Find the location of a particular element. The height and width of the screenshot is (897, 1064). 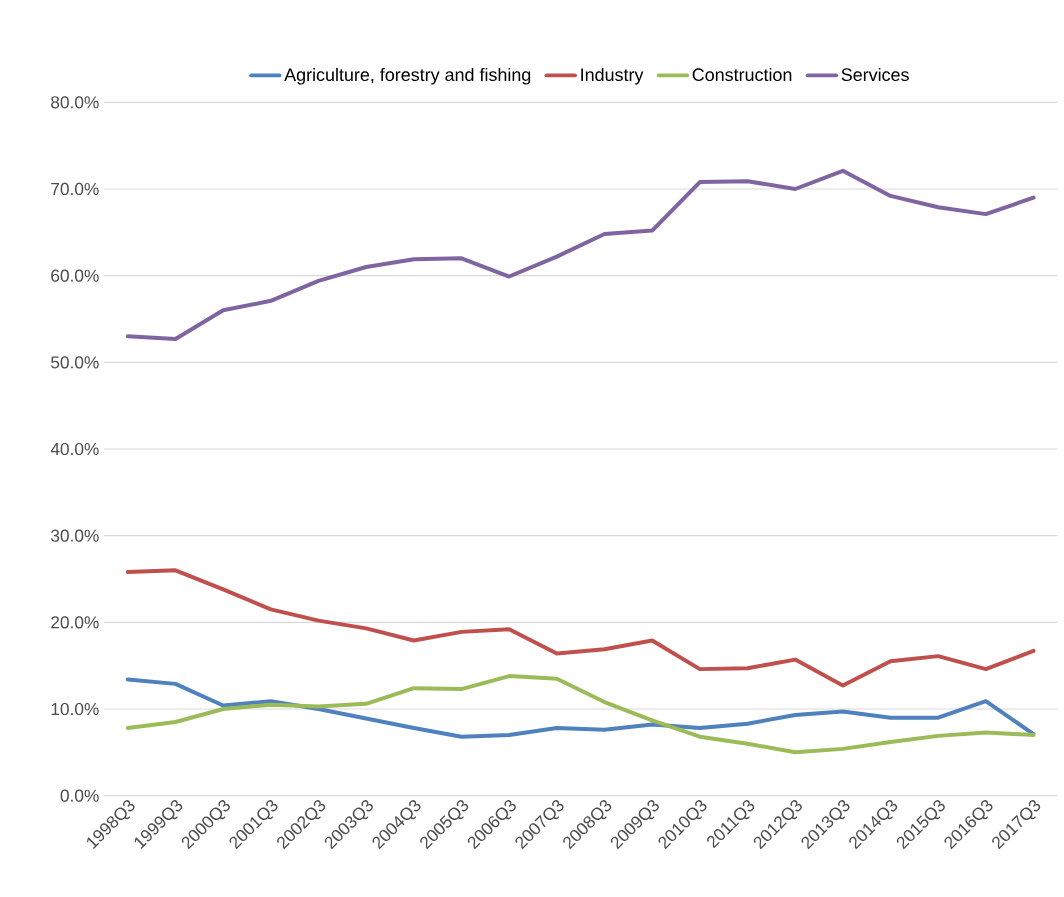

y-tick-label: 70.0% is located at coordinates (75, 189).